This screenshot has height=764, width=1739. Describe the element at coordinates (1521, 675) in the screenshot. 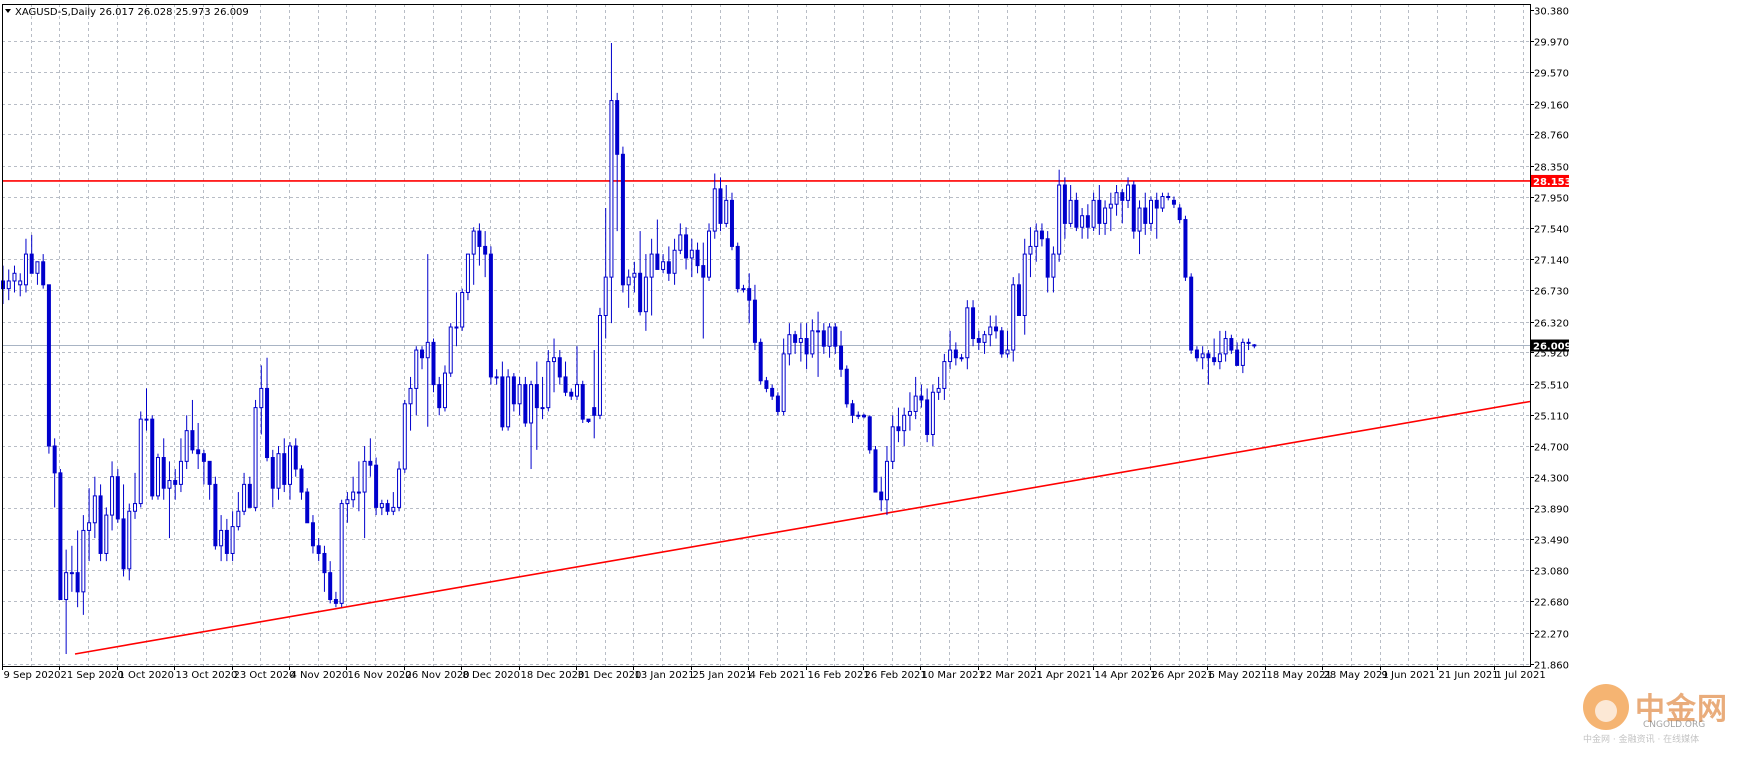

I see `date-tick-label: 1 Jul 2021` at that location.